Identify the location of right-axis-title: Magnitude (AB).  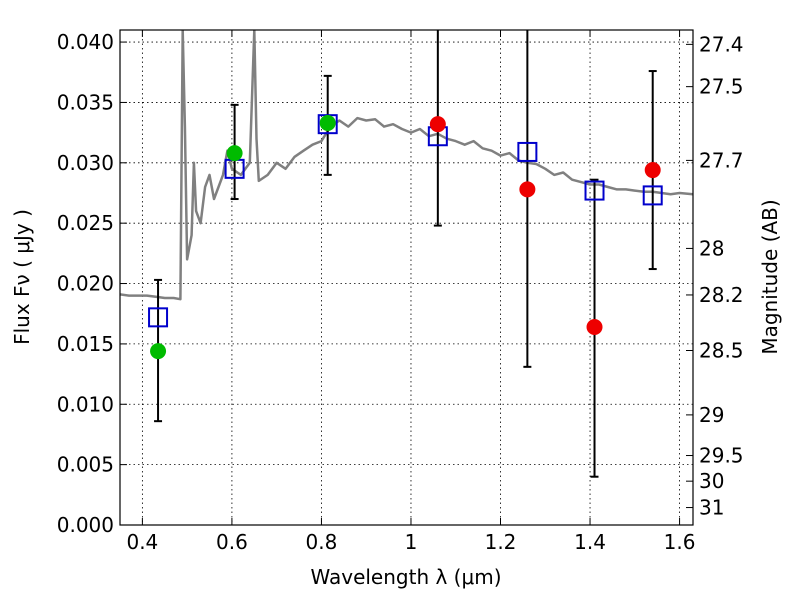
(770, 276).